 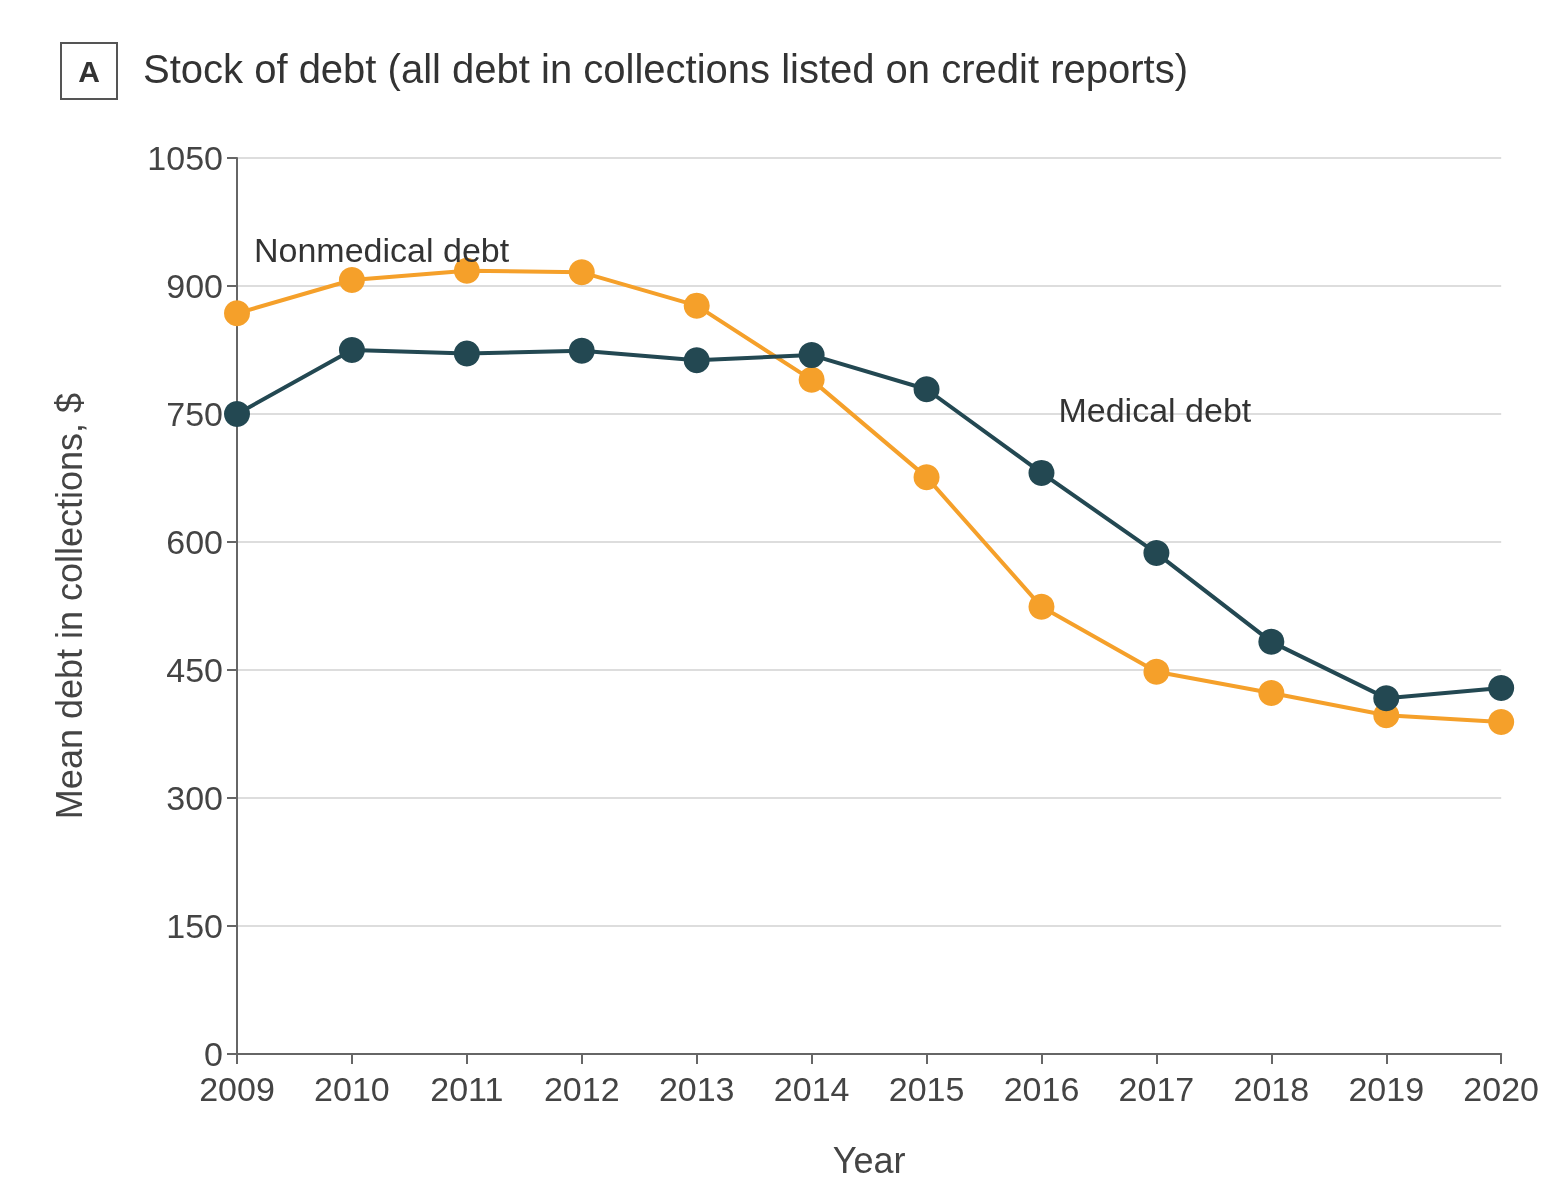 I want to click on x-tick-label: 2018, so click(x=1271, y=1089).